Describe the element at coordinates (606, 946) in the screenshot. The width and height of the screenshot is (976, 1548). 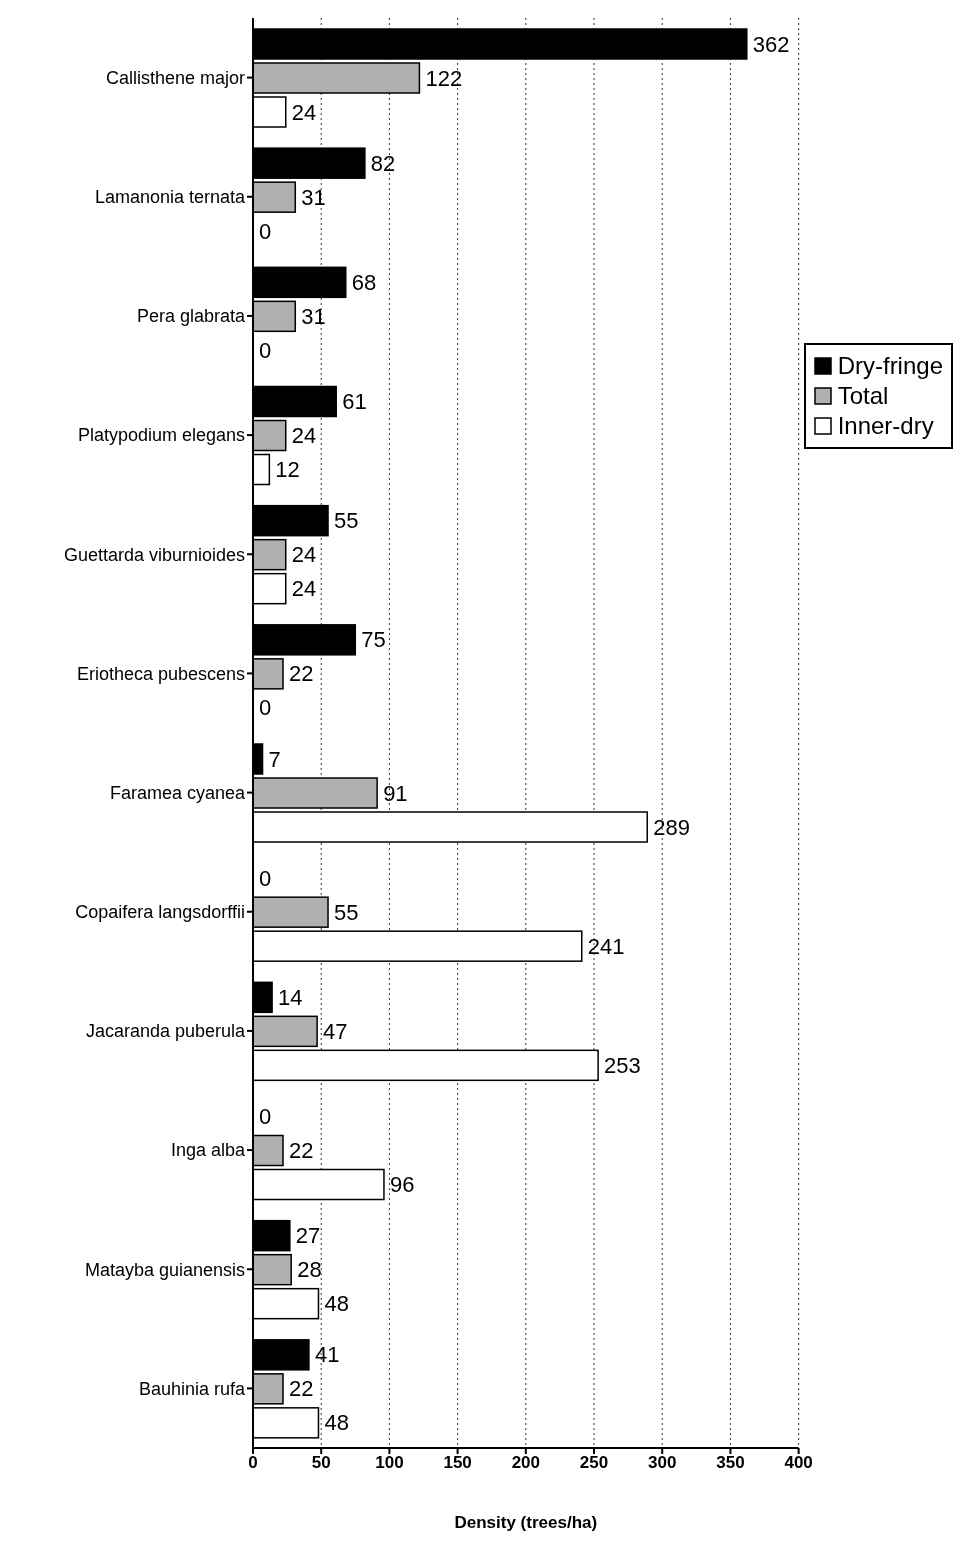
I see `data-label: 241` at that location.